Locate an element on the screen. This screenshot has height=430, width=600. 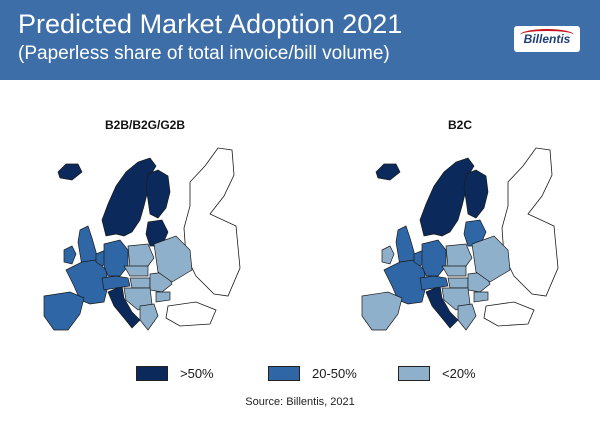
source-note: Source: Billentis, 2021 is located at coordinates (300, 402).